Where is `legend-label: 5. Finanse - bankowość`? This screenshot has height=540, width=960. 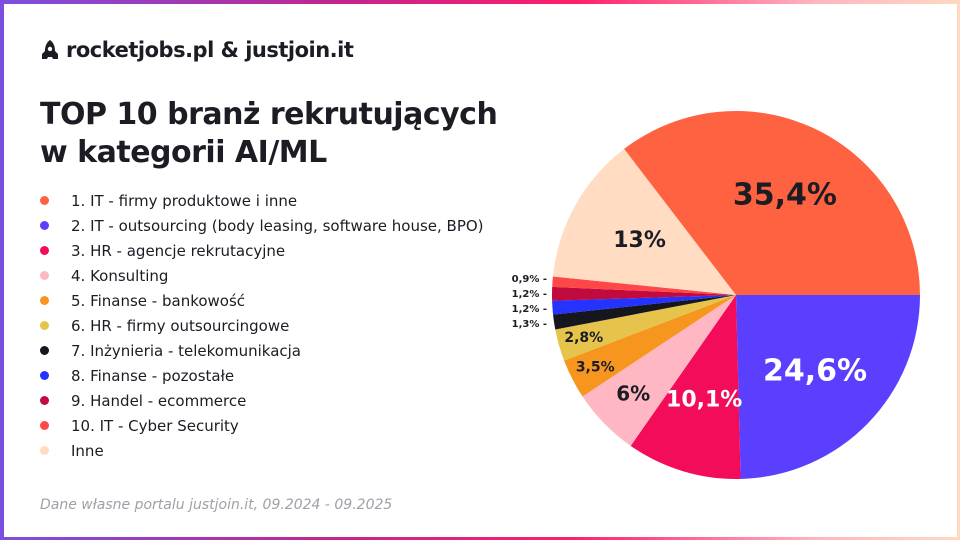 legend-label: 5. Finanse - bankowość is located at coordinates (158, 300).